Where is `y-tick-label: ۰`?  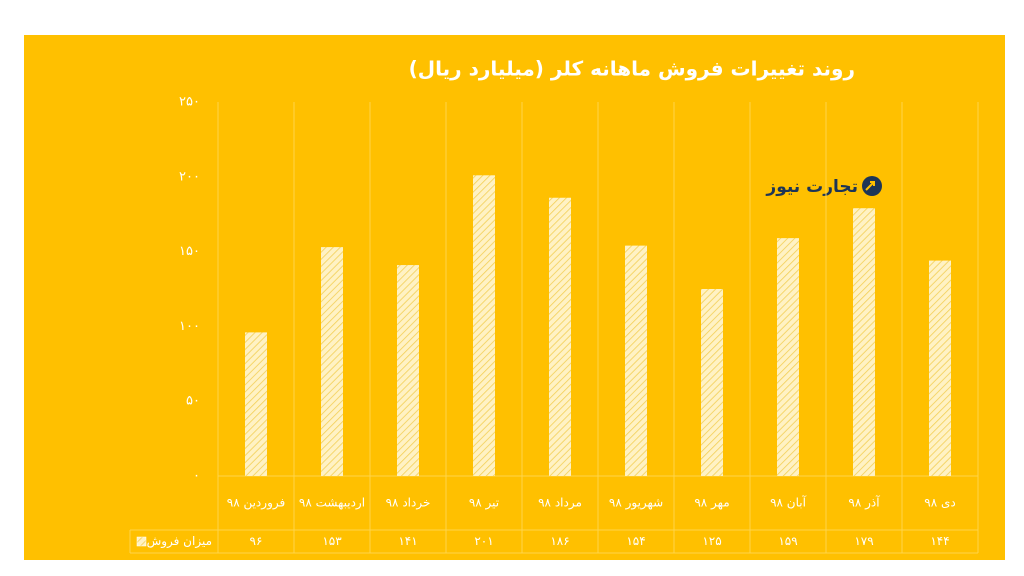
y-tick-label: ۰ is located at coordinates (196, 476).